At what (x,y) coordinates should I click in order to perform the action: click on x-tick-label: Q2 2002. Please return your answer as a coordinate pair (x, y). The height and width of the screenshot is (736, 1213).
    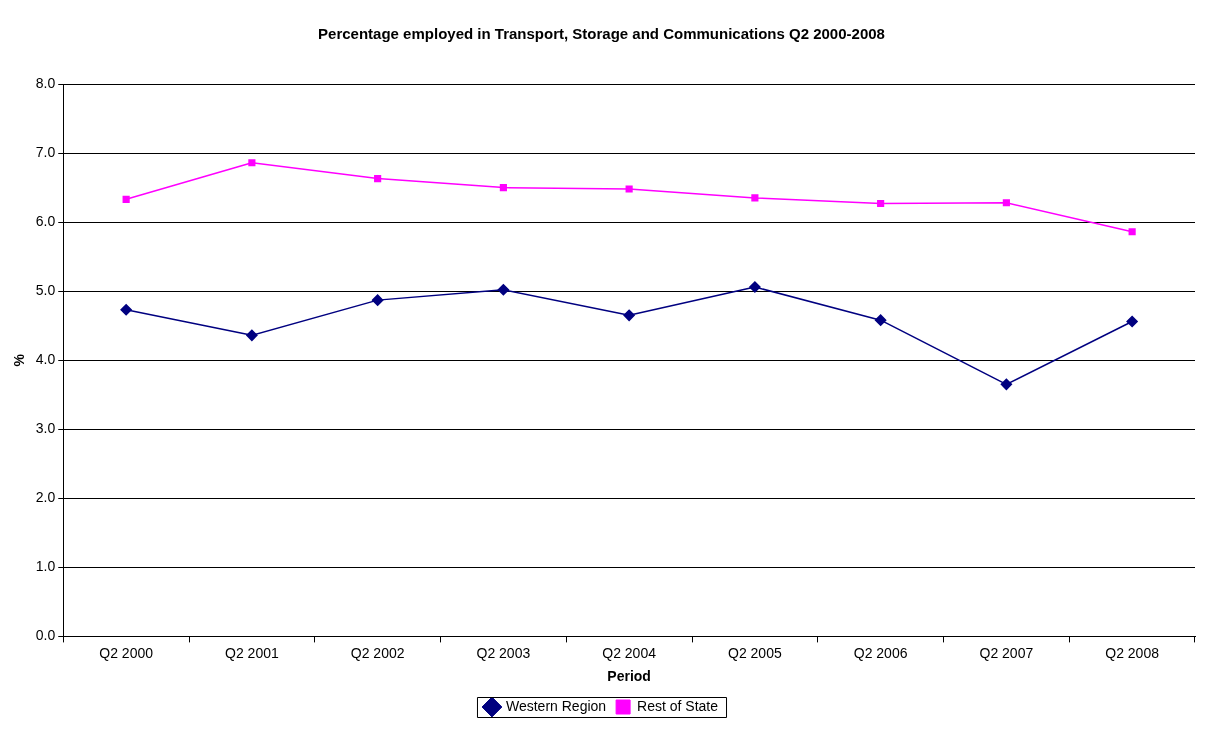
    Looking at the image, I should click on (377, 652).